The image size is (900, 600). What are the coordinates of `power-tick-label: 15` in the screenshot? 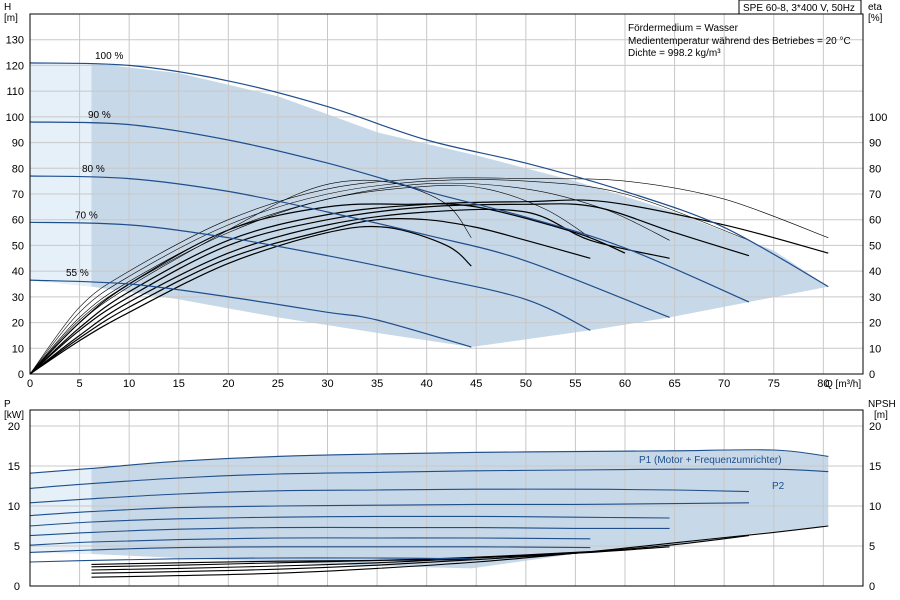 It's located at (14, 467).